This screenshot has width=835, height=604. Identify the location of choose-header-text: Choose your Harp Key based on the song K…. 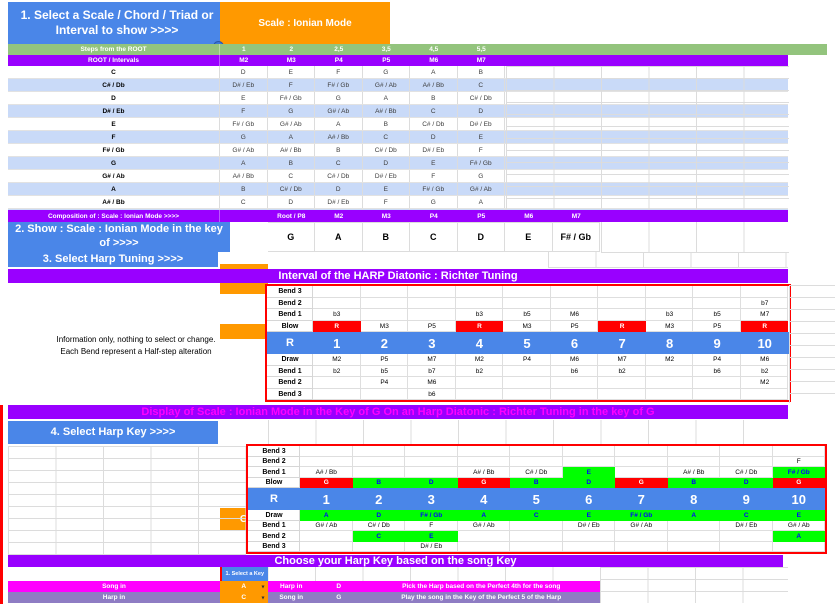
(395, 561).